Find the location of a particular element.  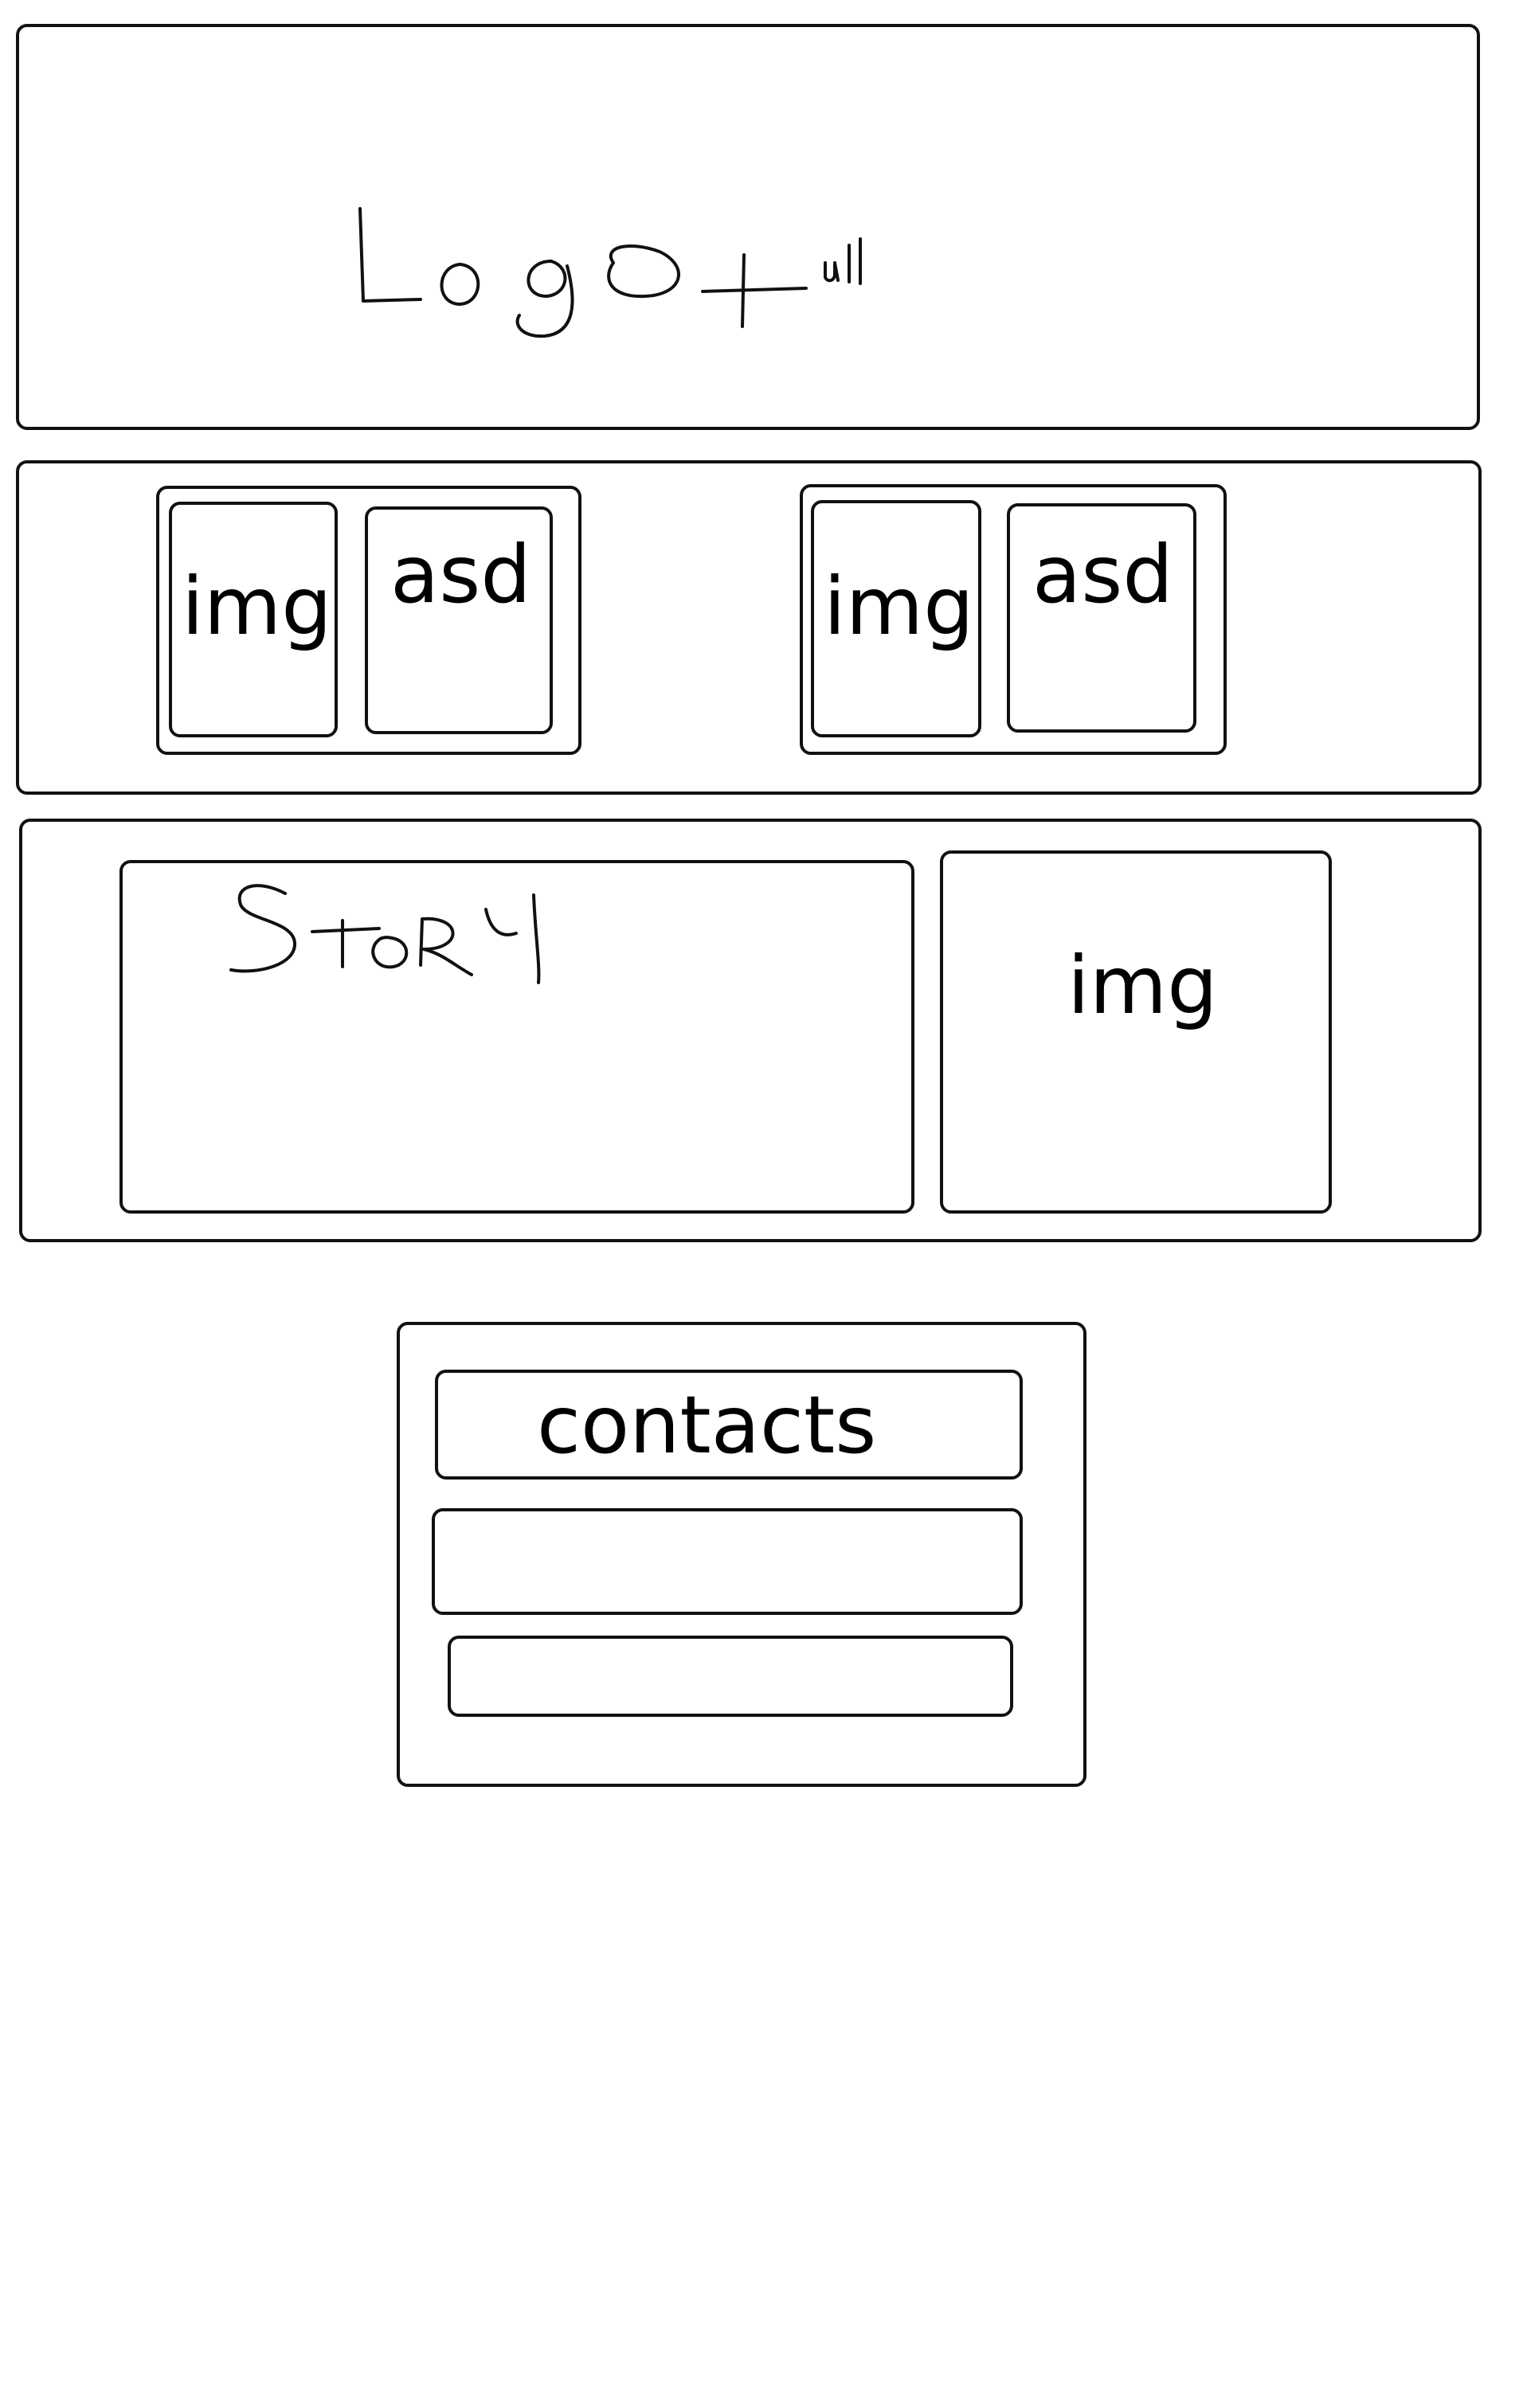

contacts-title-box is located at coordinates (729, 1425).